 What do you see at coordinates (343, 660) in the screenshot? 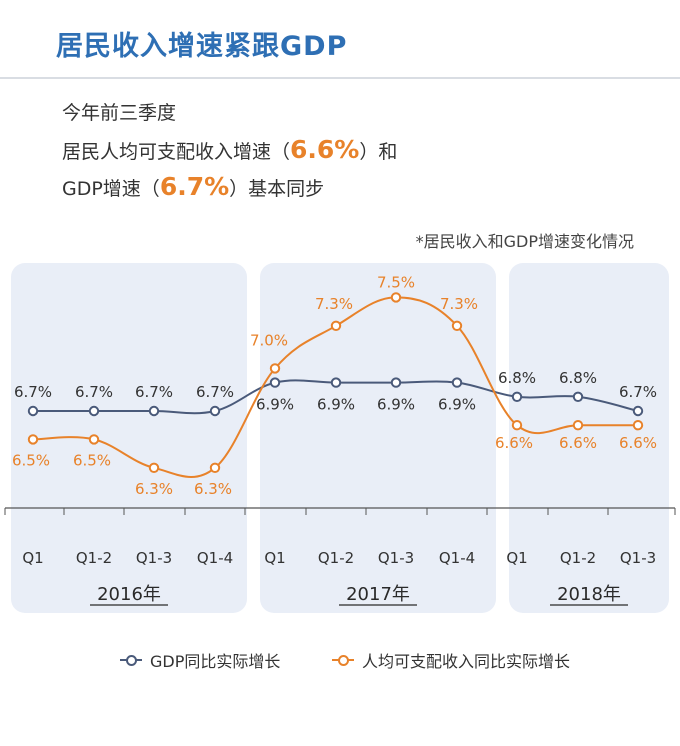
I see `legend-income-line-icon` at bounding box center [343, 660].